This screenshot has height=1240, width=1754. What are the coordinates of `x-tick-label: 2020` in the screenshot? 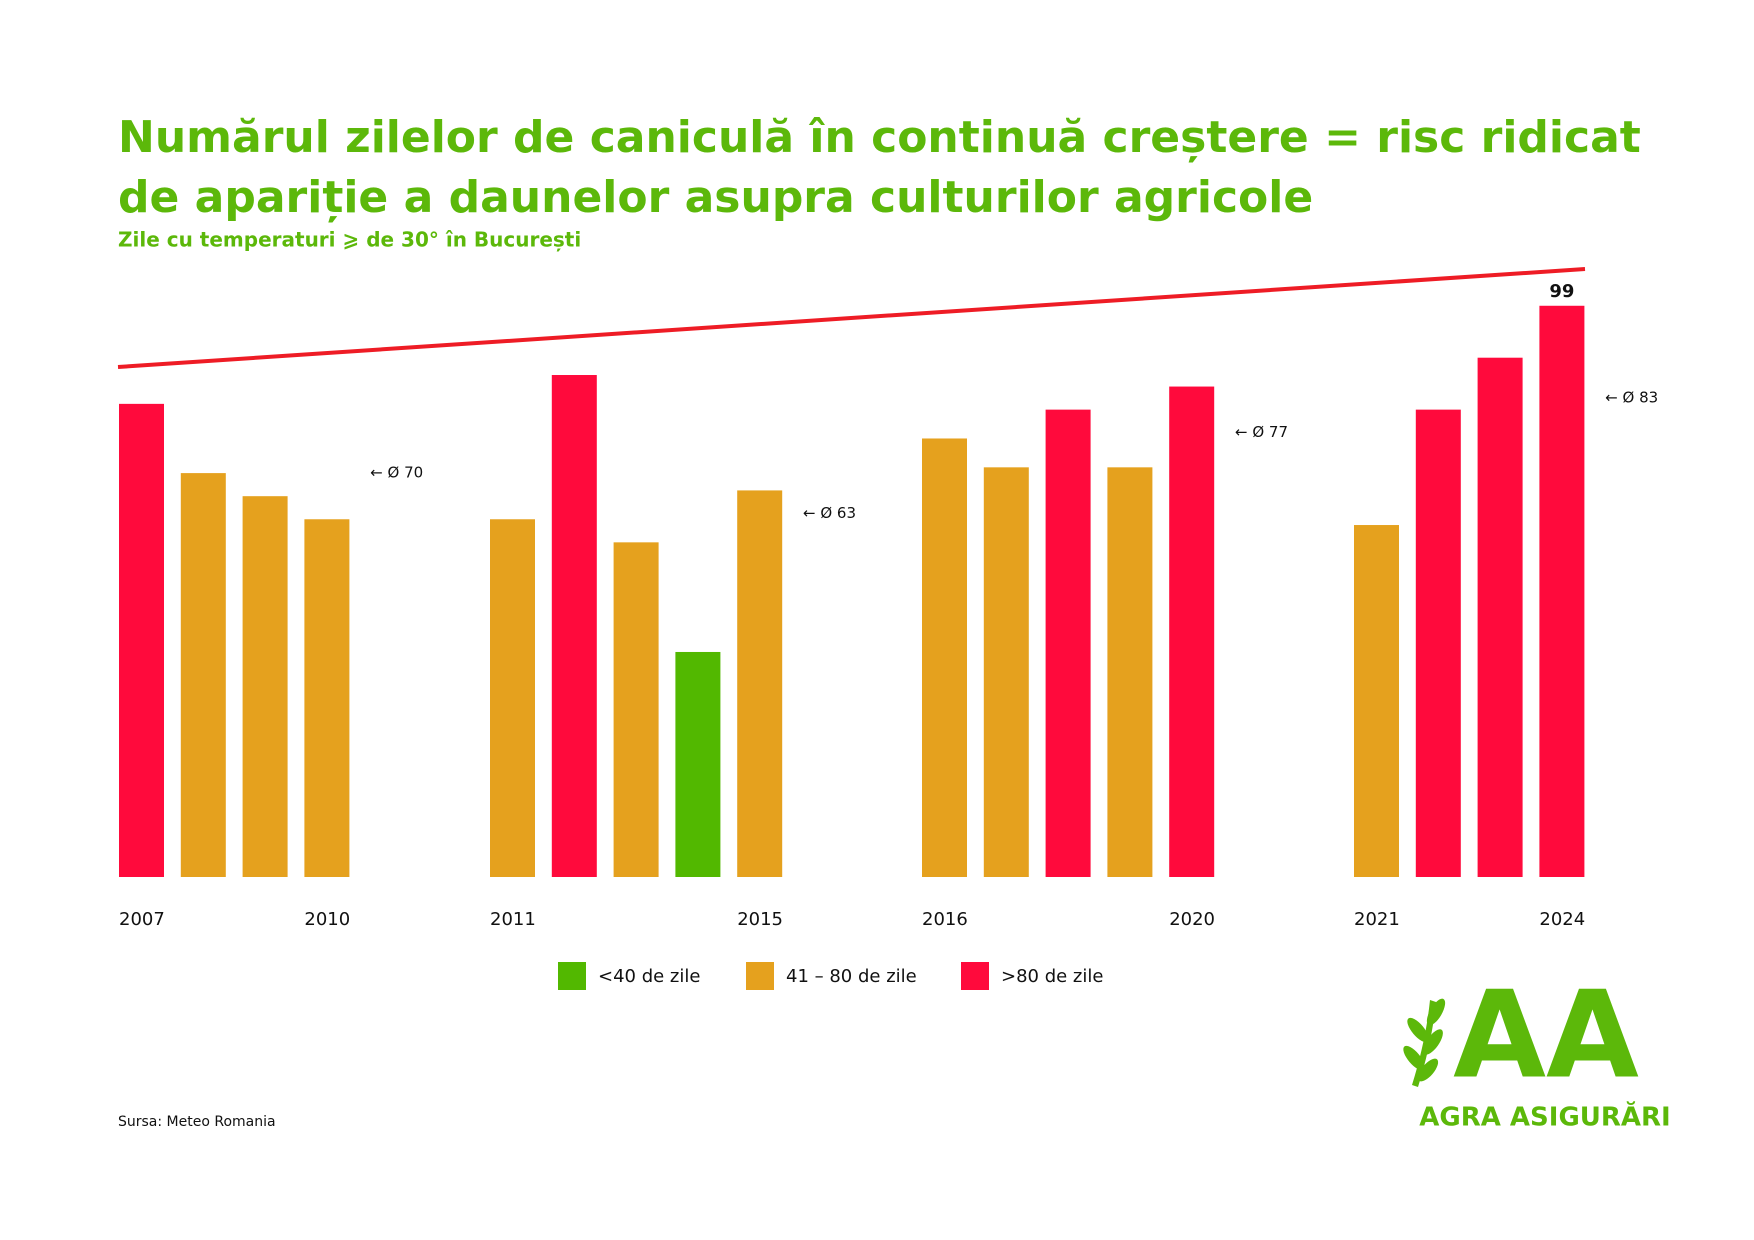 It's located at (1192, 919).